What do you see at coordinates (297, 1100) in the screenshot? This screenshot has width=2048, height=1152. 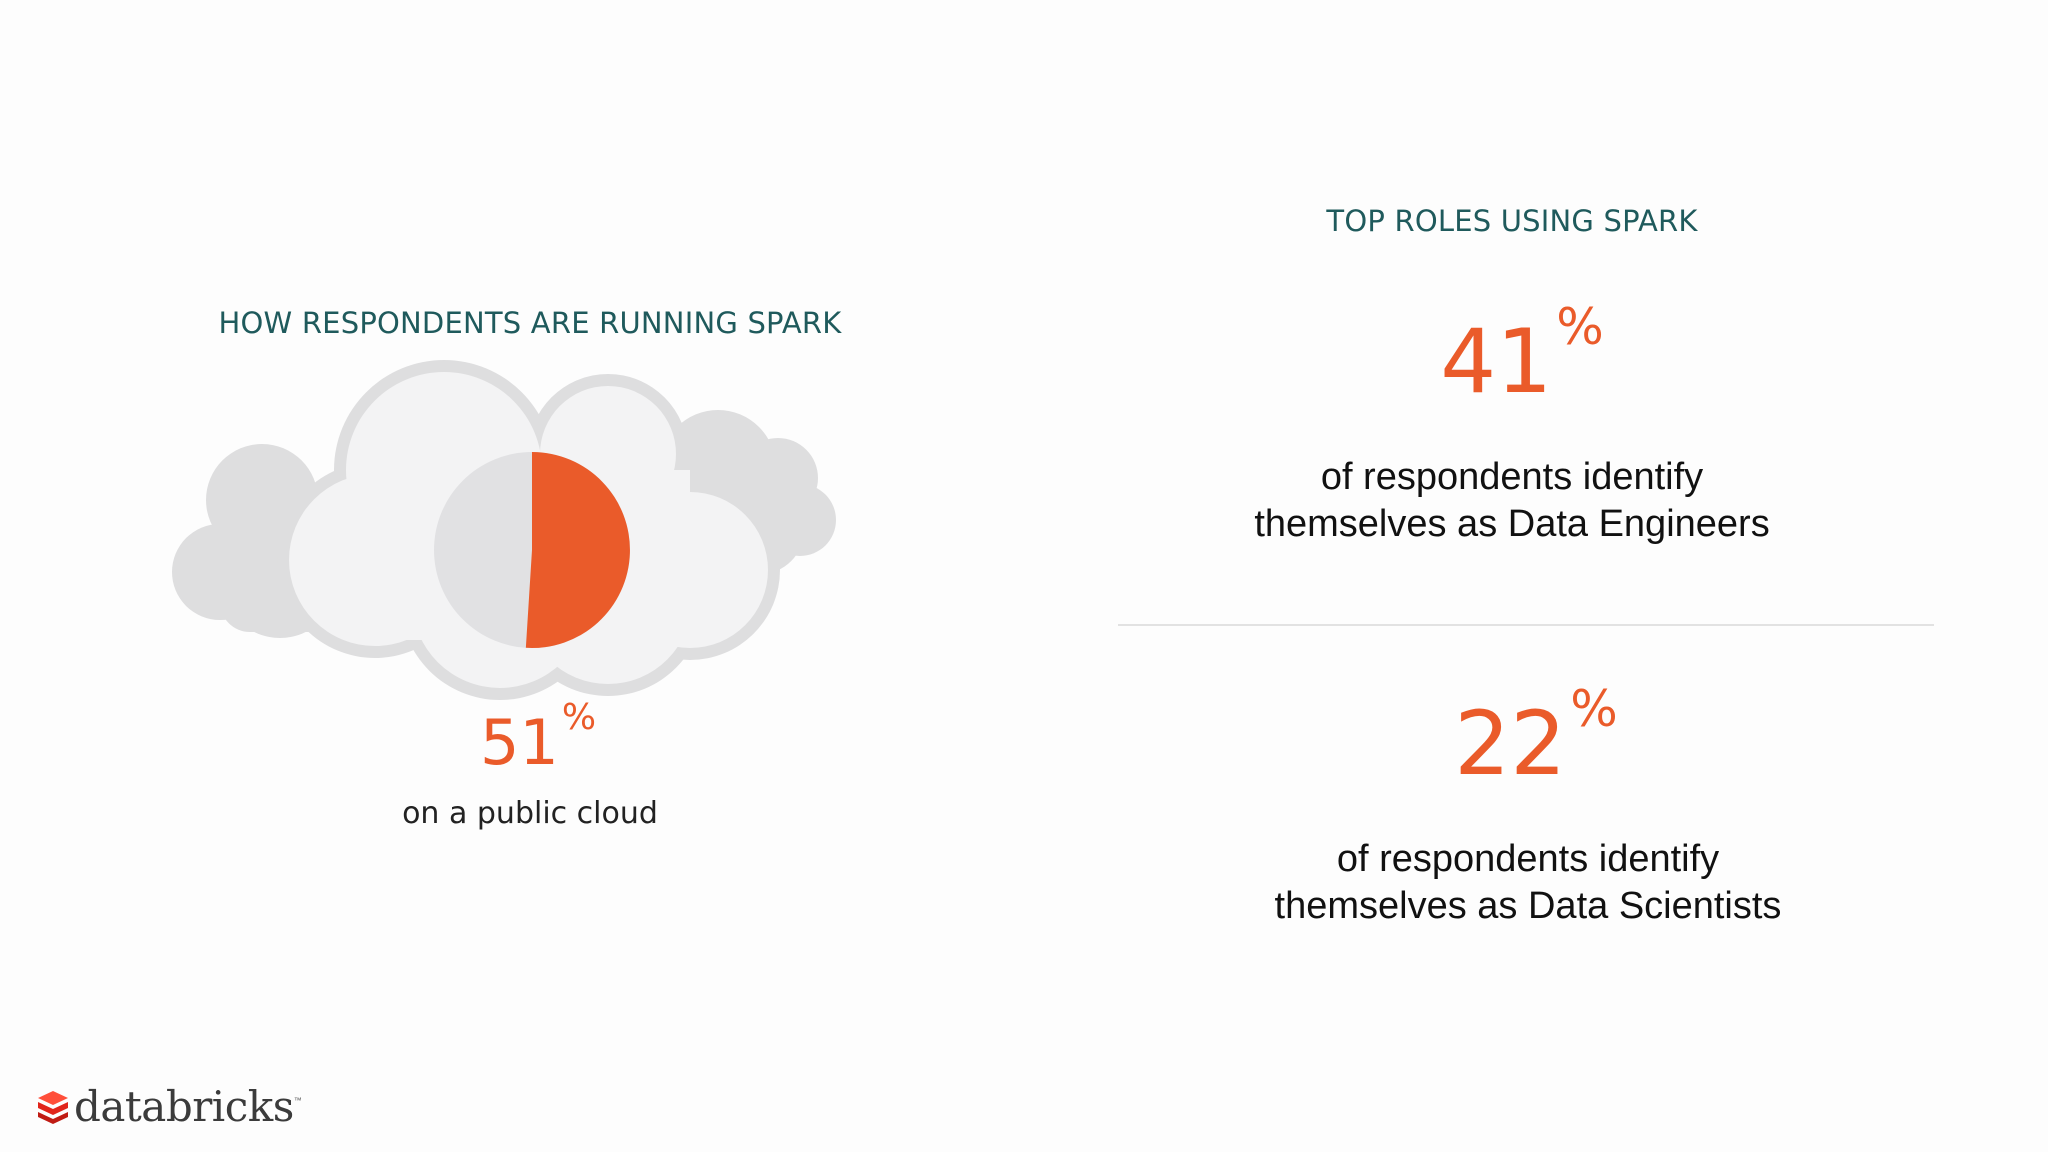 I see `databricks-logo-tm: ™` at bounding box center [297, 1100].